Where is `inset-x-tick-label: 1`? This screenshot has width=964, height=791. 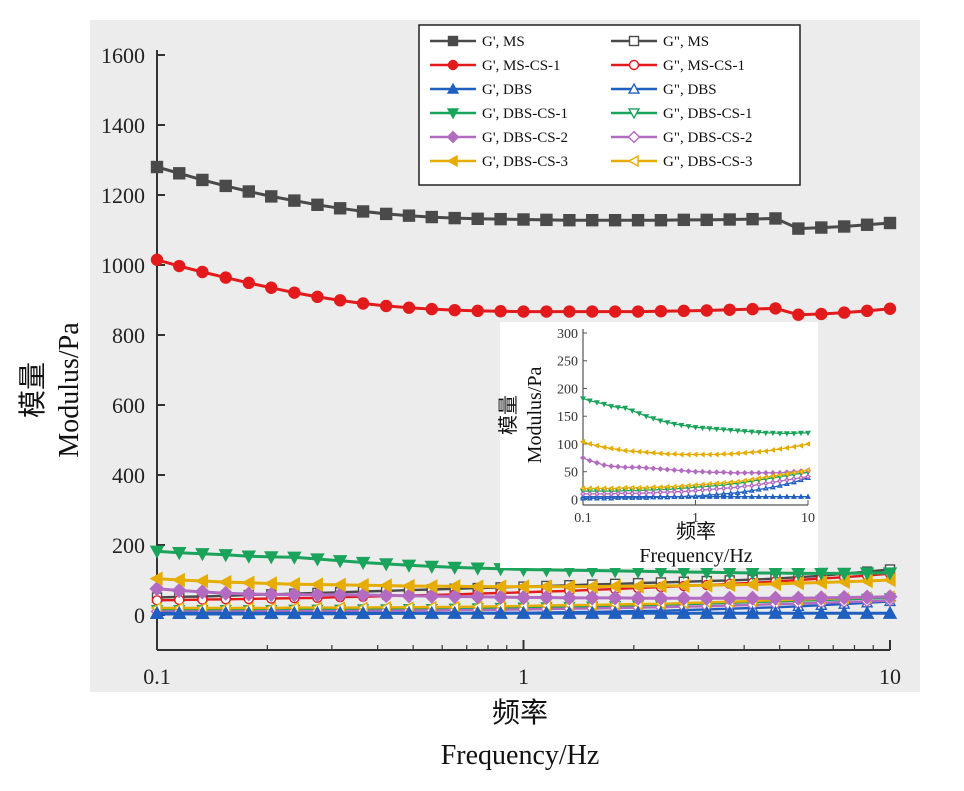 inset-x-tick-label: 1 is located at coordinates (695, 518).